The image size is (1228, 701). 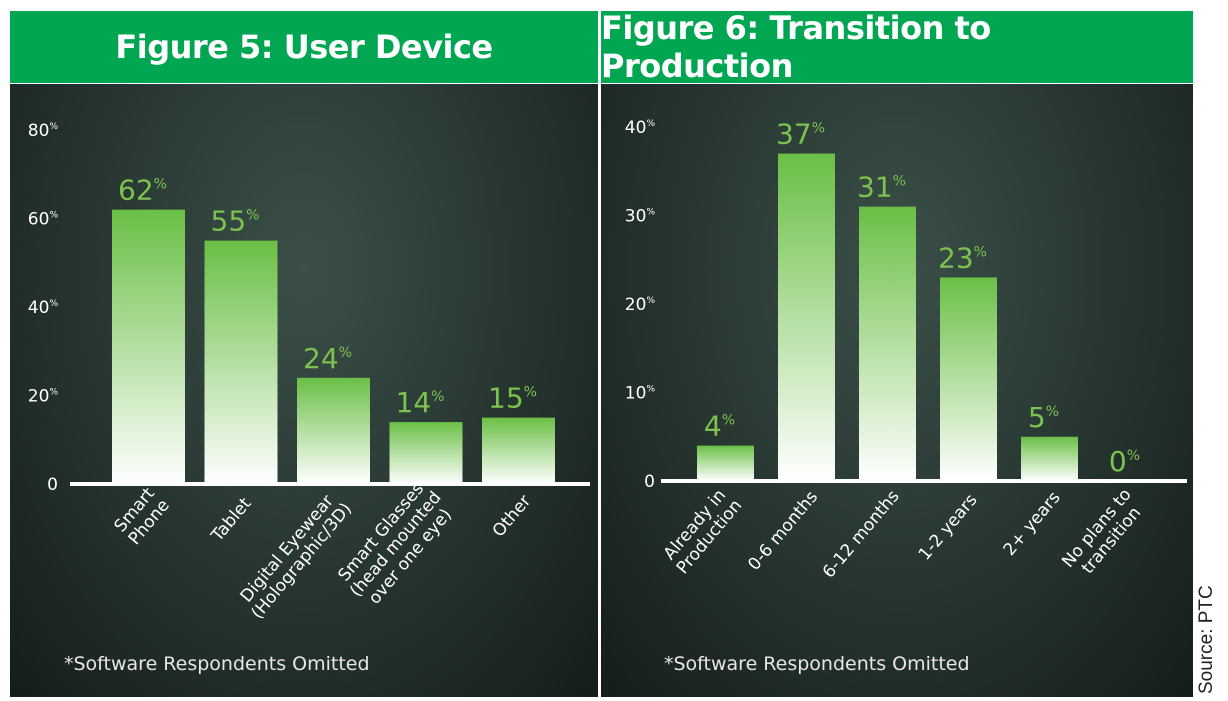 I want to click on figure-5-title: Figure 5: User Device, so click(x=304, y=47).